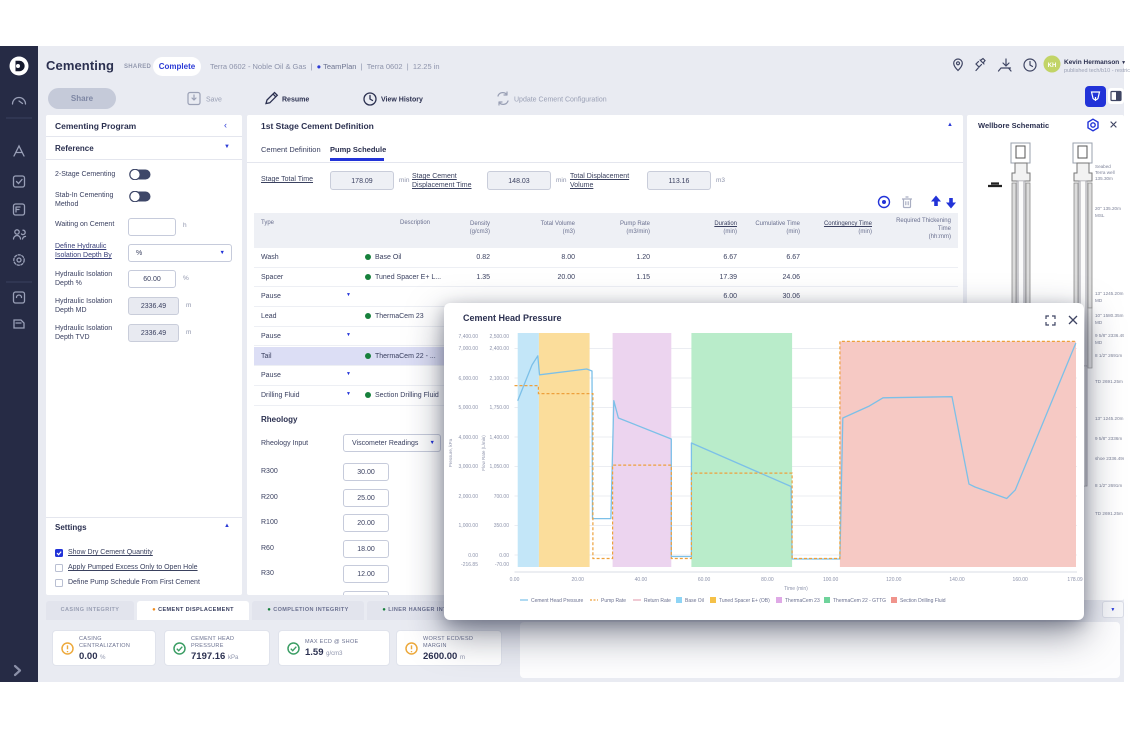 The height and width of the screenshot is (730, 1130). Describe the element at coordinates (1104, 178) in the screenshot. I see `svg-text: 135.30m` at that location.